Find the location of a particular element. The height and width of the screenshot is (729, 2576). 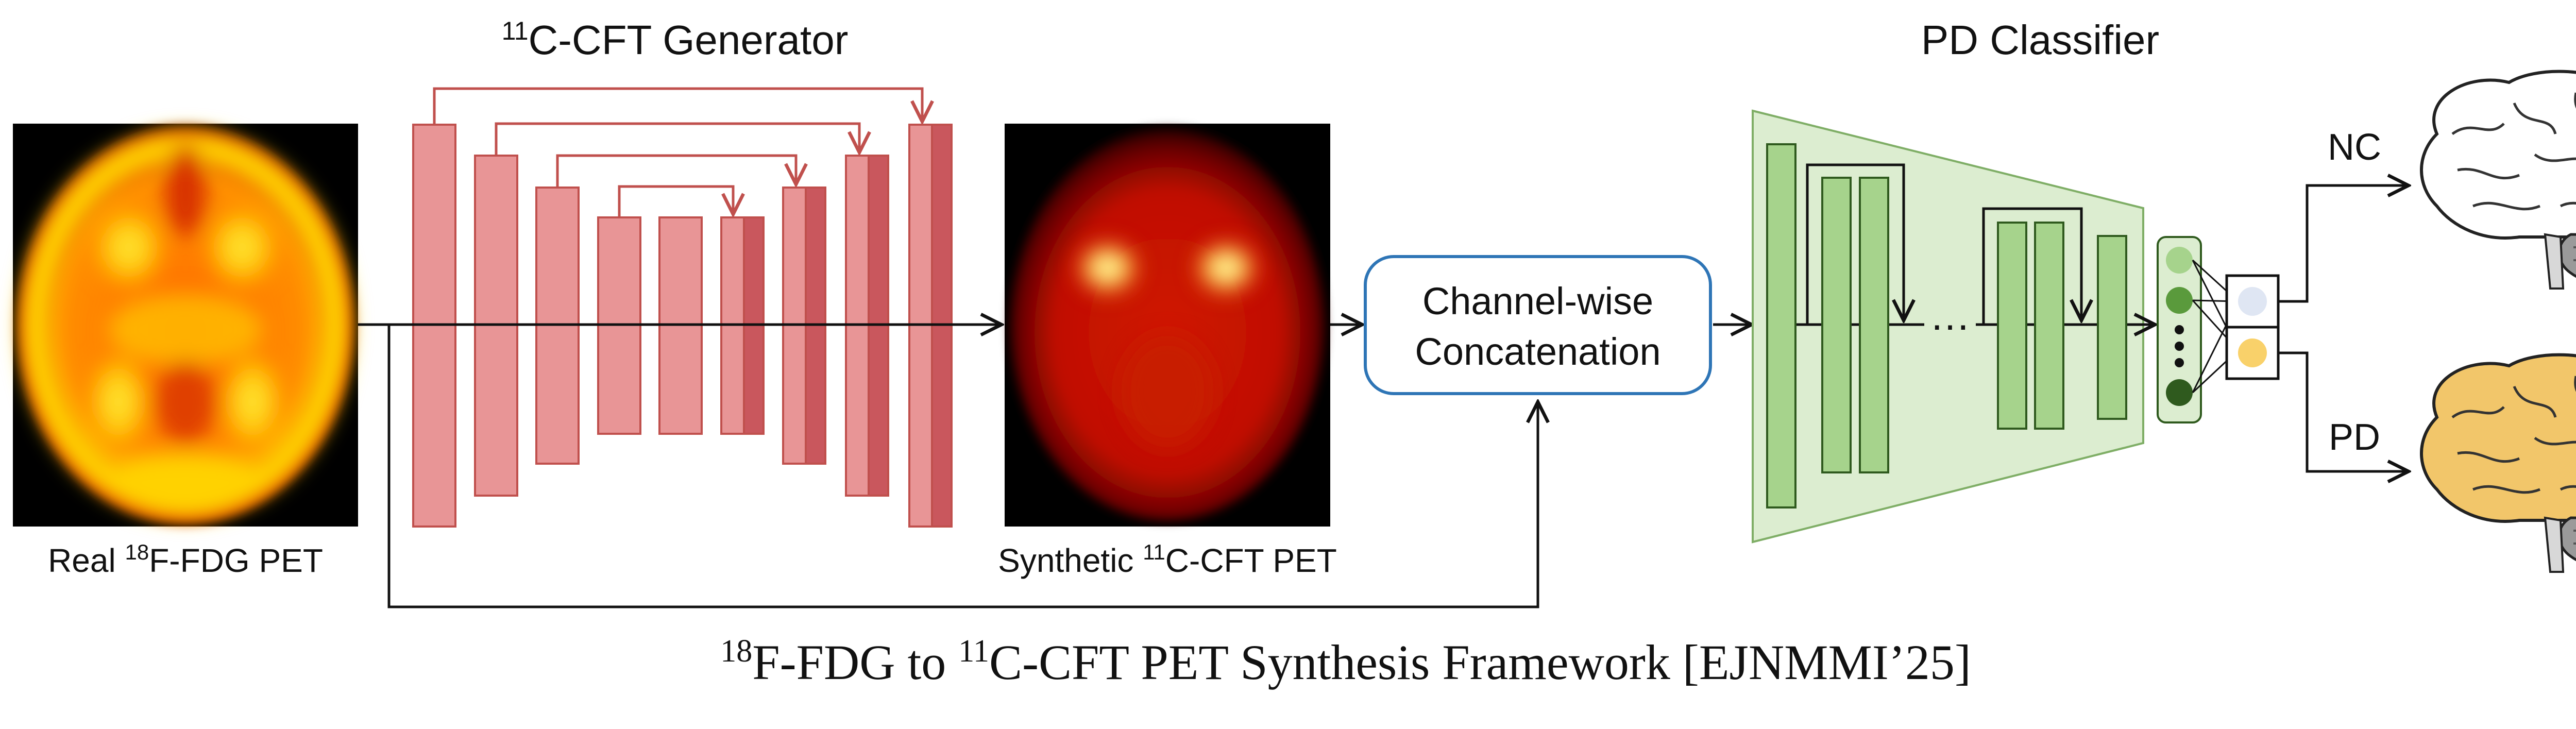

synthetic-cft-pet-label: Synthetic 11C-CFT PET is located at coordinates (1167, 559).